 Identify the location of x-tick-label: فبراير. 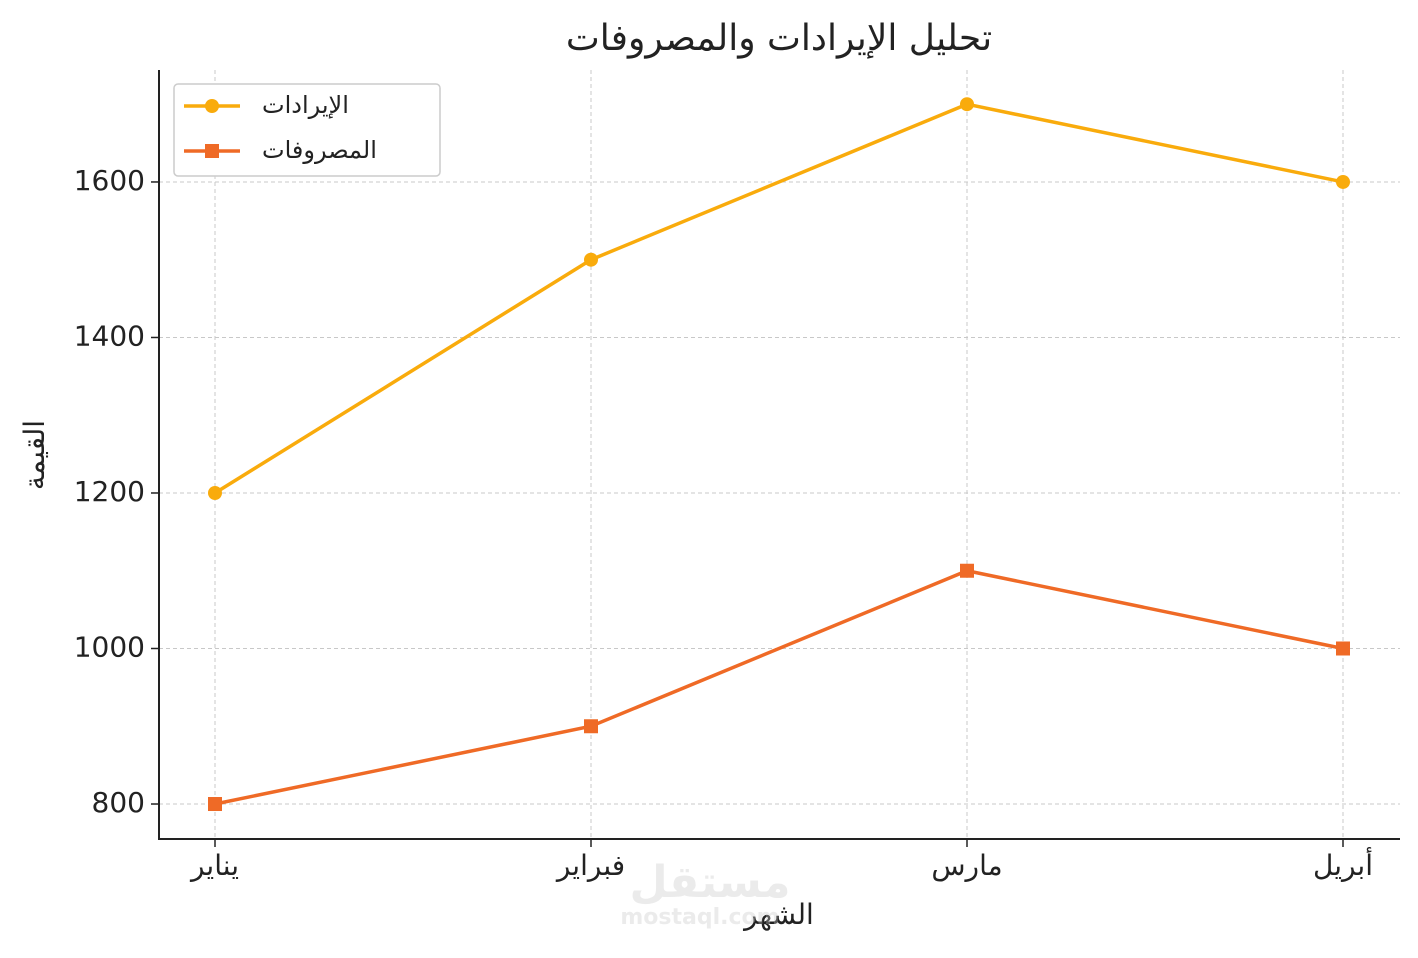
(590, 865).